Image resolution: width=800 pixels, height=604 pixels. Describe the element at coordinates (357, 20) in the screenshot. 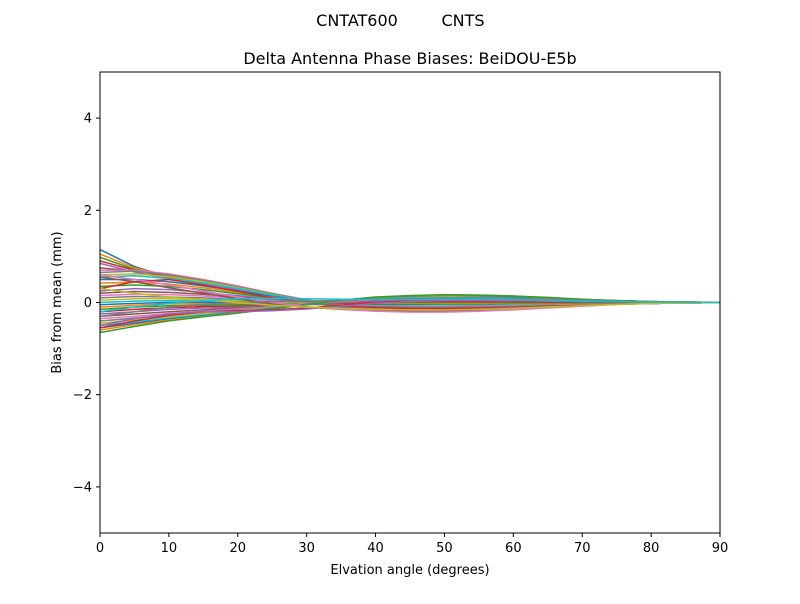

I see `suptitle-left: CNTAT600` at that location.